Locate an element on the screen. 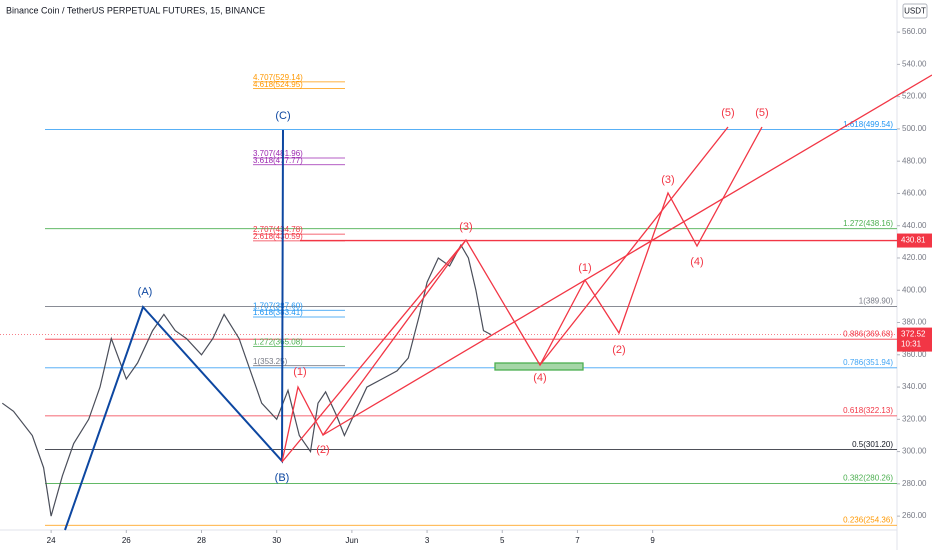 This screenshot has width=932, height=555. wave-label: (A) is located at coordinates (145, 292).